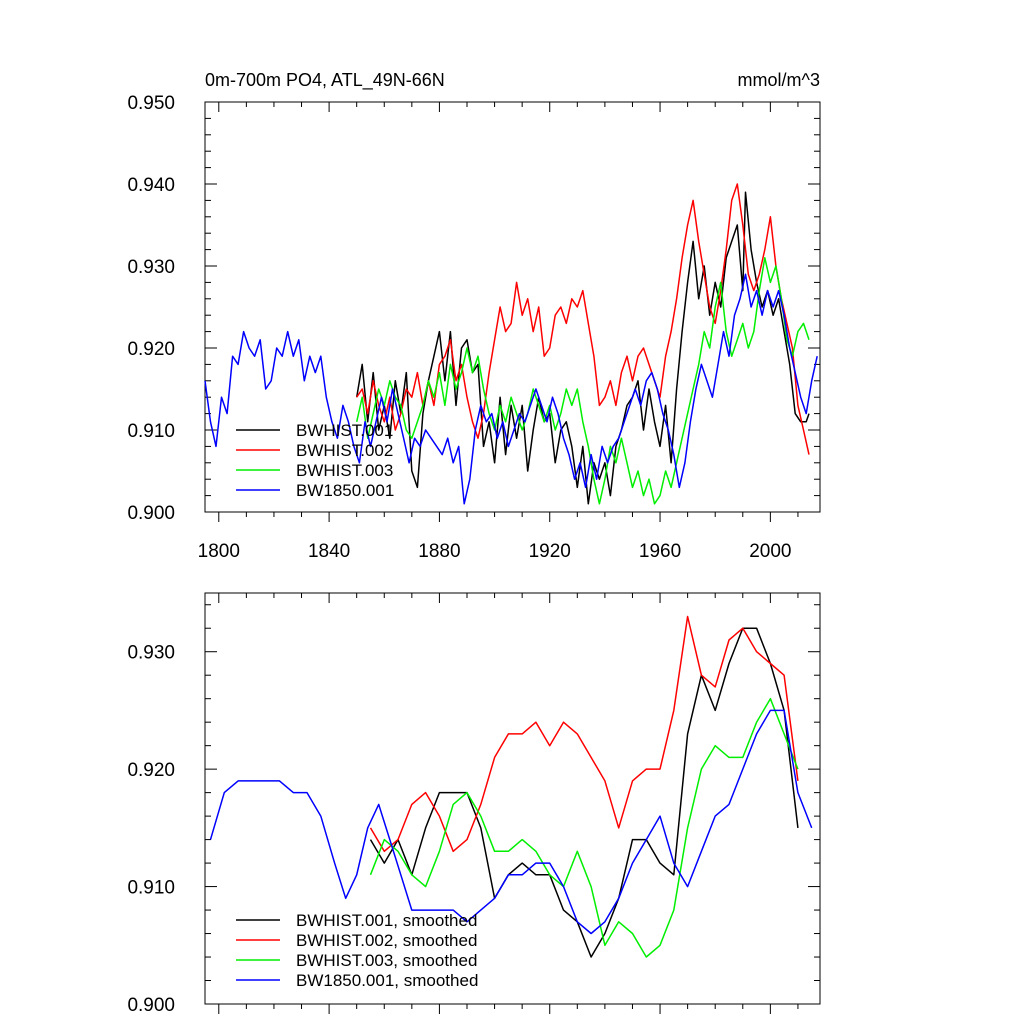  What do you see at coordinates (770, 551) in the screenshot?
I see `x-tick-label: 2000` at bounding box center [770, 551].